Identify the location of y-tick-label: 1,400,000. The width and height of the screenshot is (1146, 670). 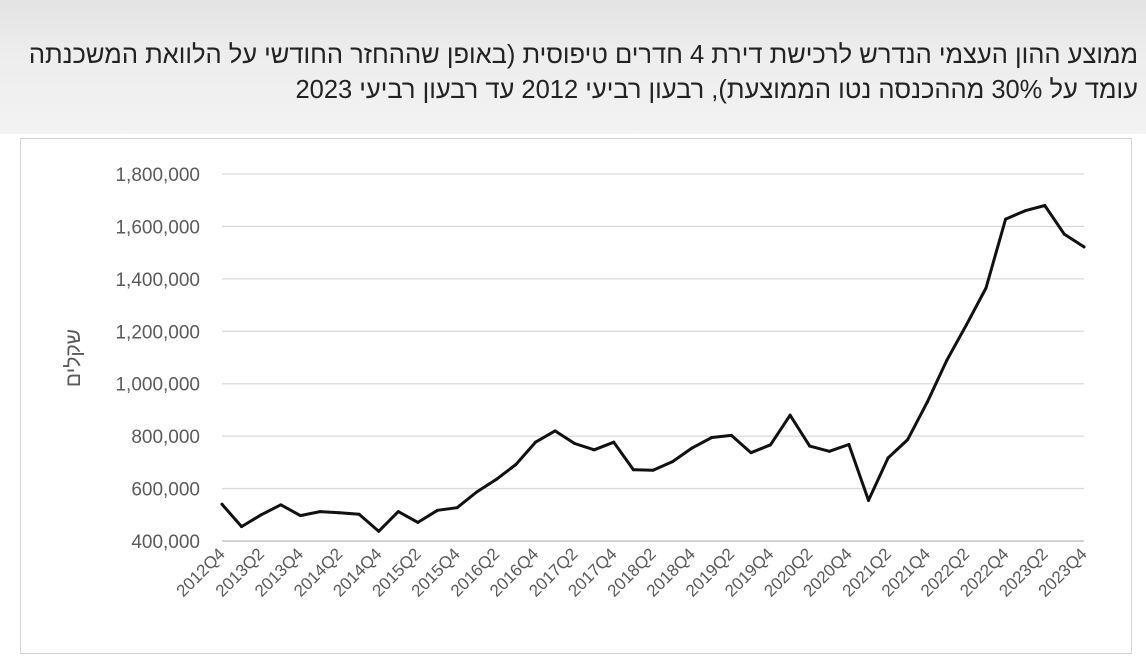
(157, 280).